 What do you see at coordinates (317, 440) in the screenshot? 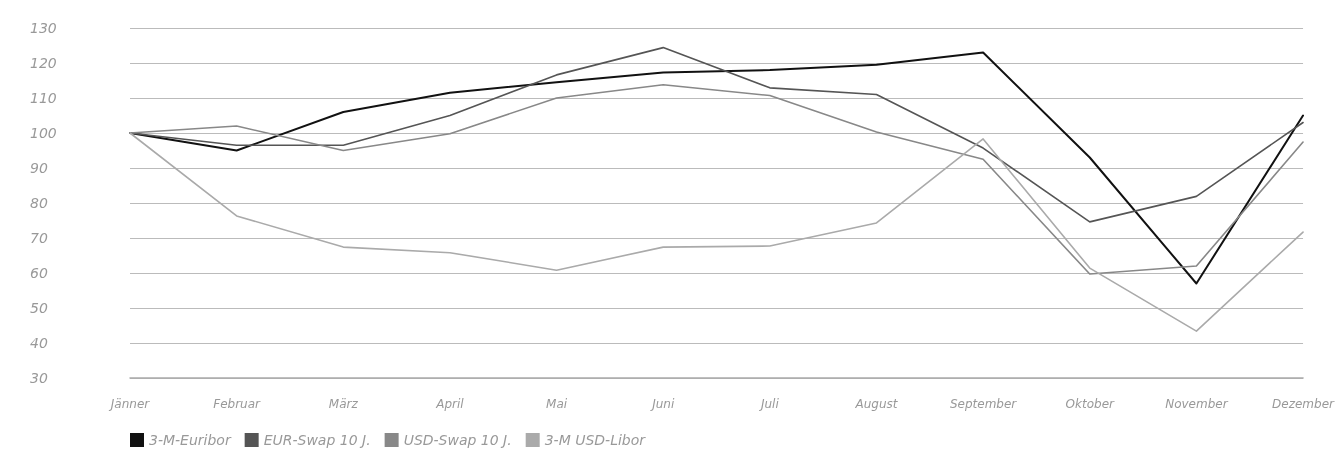
I see `legend-label: EUR-Swap 10 J.` at bounding box center [317, 440].